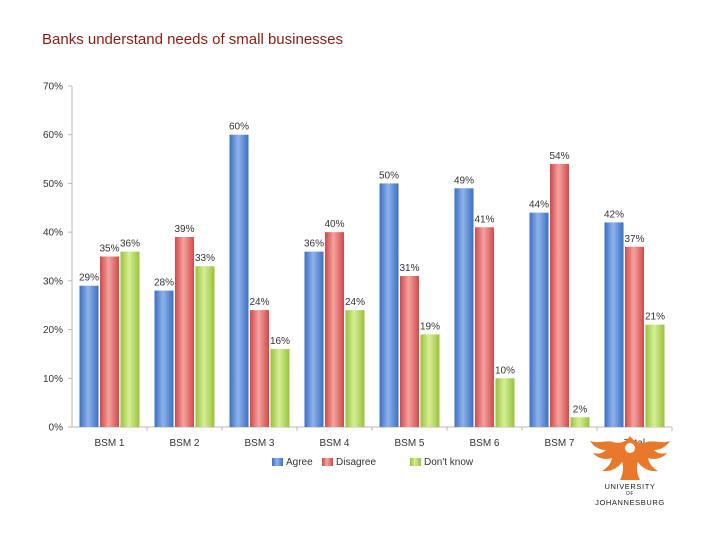  What do you see at coordinates (334, 443) in the screenshot?
I see `x-tick-label: BSM 4` at bounding box center [334, 443].